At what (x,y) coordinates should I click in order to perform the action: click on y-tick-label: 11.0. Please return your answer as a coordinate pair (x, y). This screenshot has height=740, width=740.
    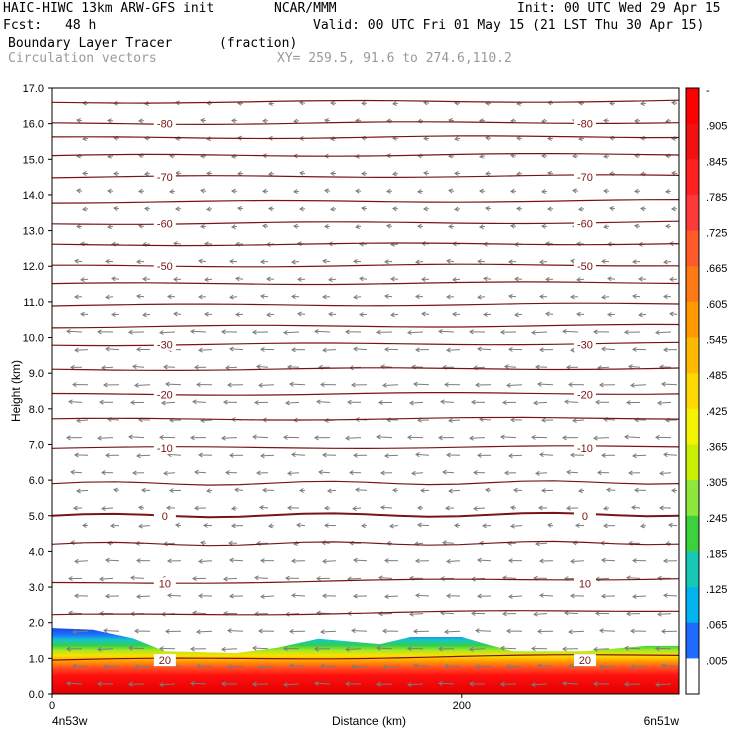
    Looking at the image, I should click on (33, 303).